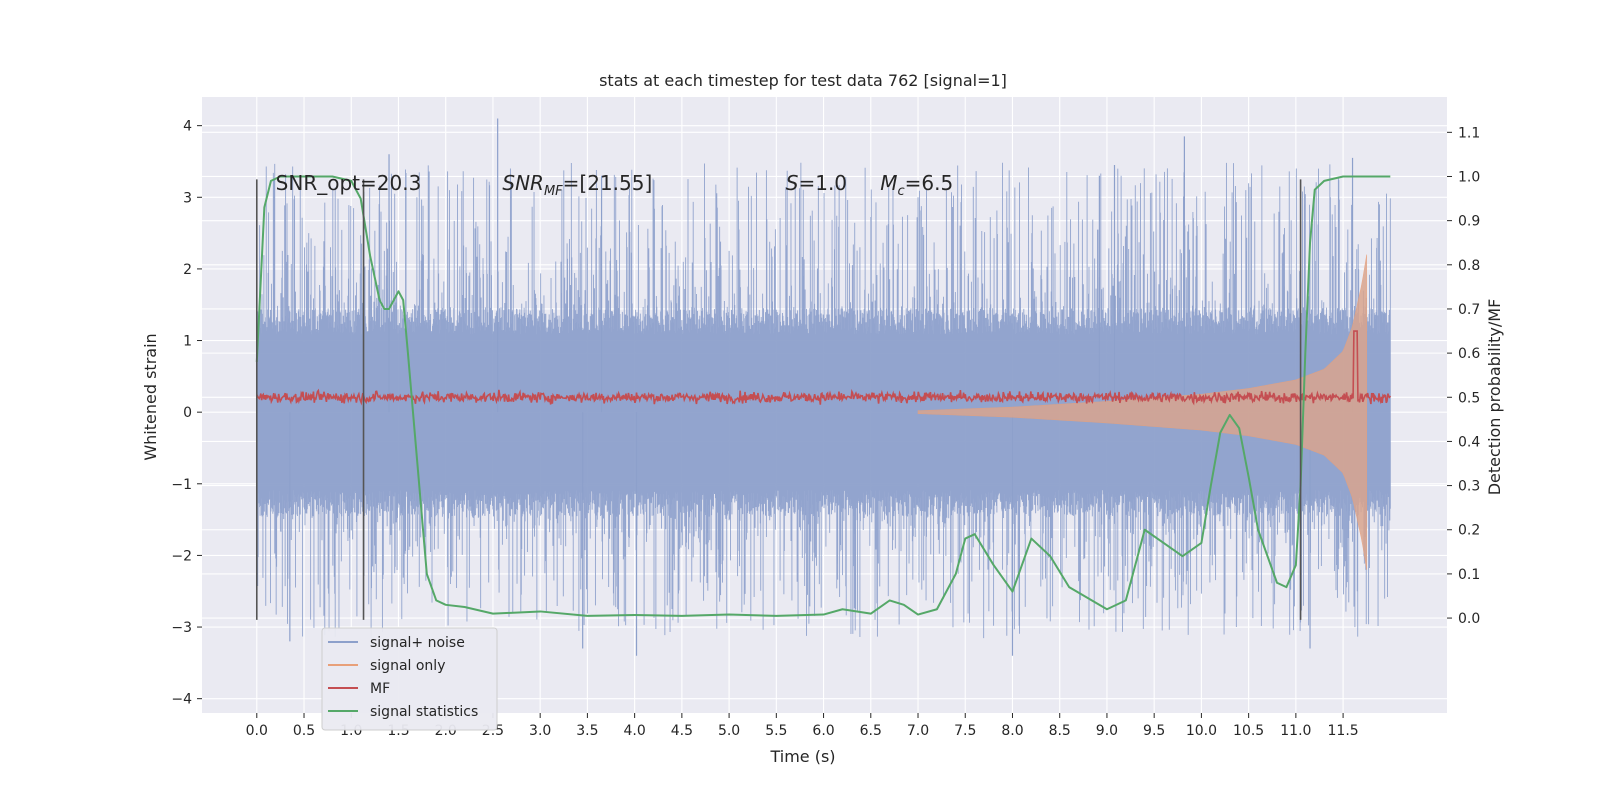 The height and width of the screenshot is (800, 1600). What do you see at coordinates (918, 731) in the screenshot?
I see `x-tick-label: 7.0` at bounding box center [918, 731].